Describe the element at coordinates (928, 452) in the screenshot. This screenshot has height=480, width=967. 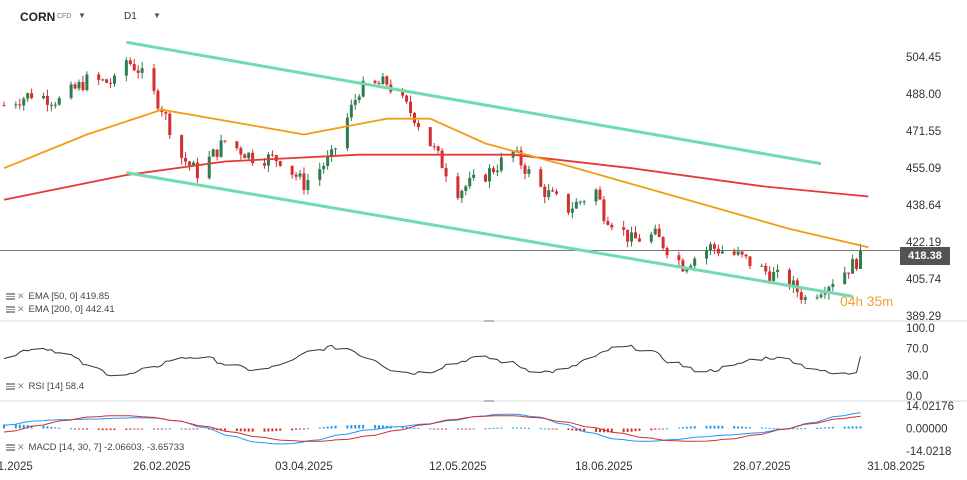
I see `macd-axis-tick: -14.0218` at that location.